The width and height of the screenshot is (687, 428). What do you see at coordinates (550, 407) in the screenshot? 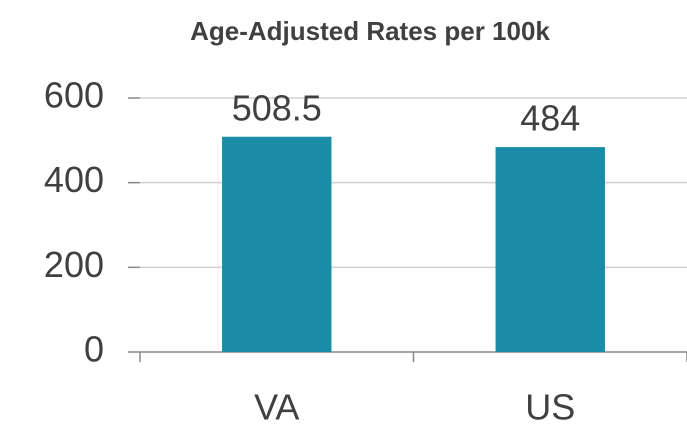
I see `x-tick-label: US` at bounding box center [550, 407].